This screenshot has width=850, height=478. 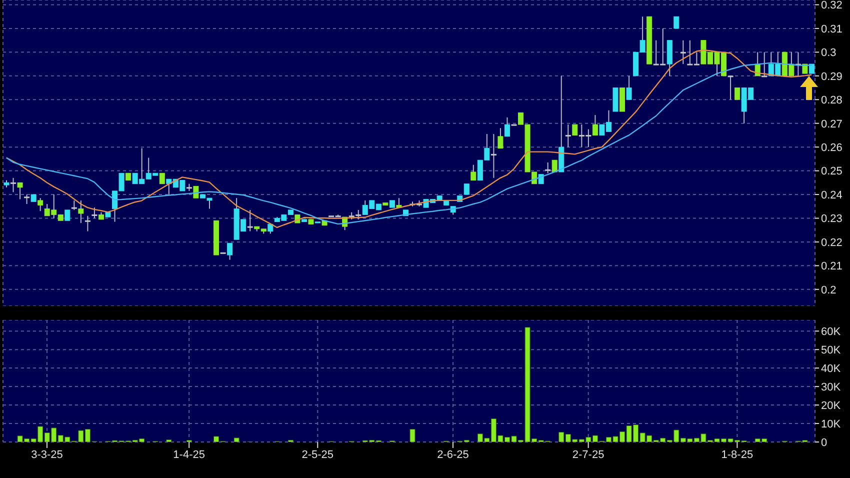 What do you see at coordinates (831, 195) in the screenshot?
I see `y-tick-label: 0.24` at bounding box center [831, 195].